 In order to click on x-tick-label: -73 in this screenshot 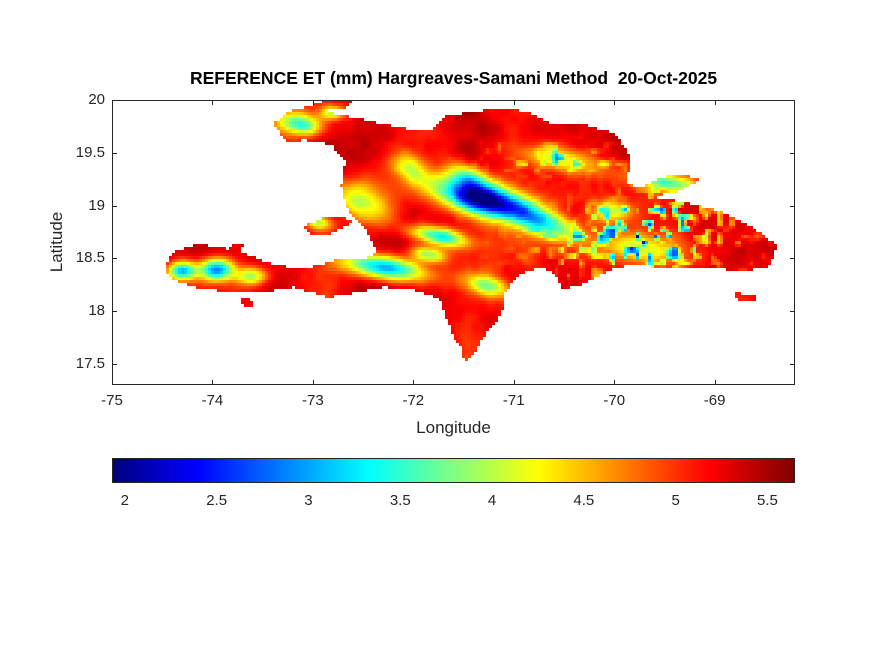, I will do `click(313, 400)`.